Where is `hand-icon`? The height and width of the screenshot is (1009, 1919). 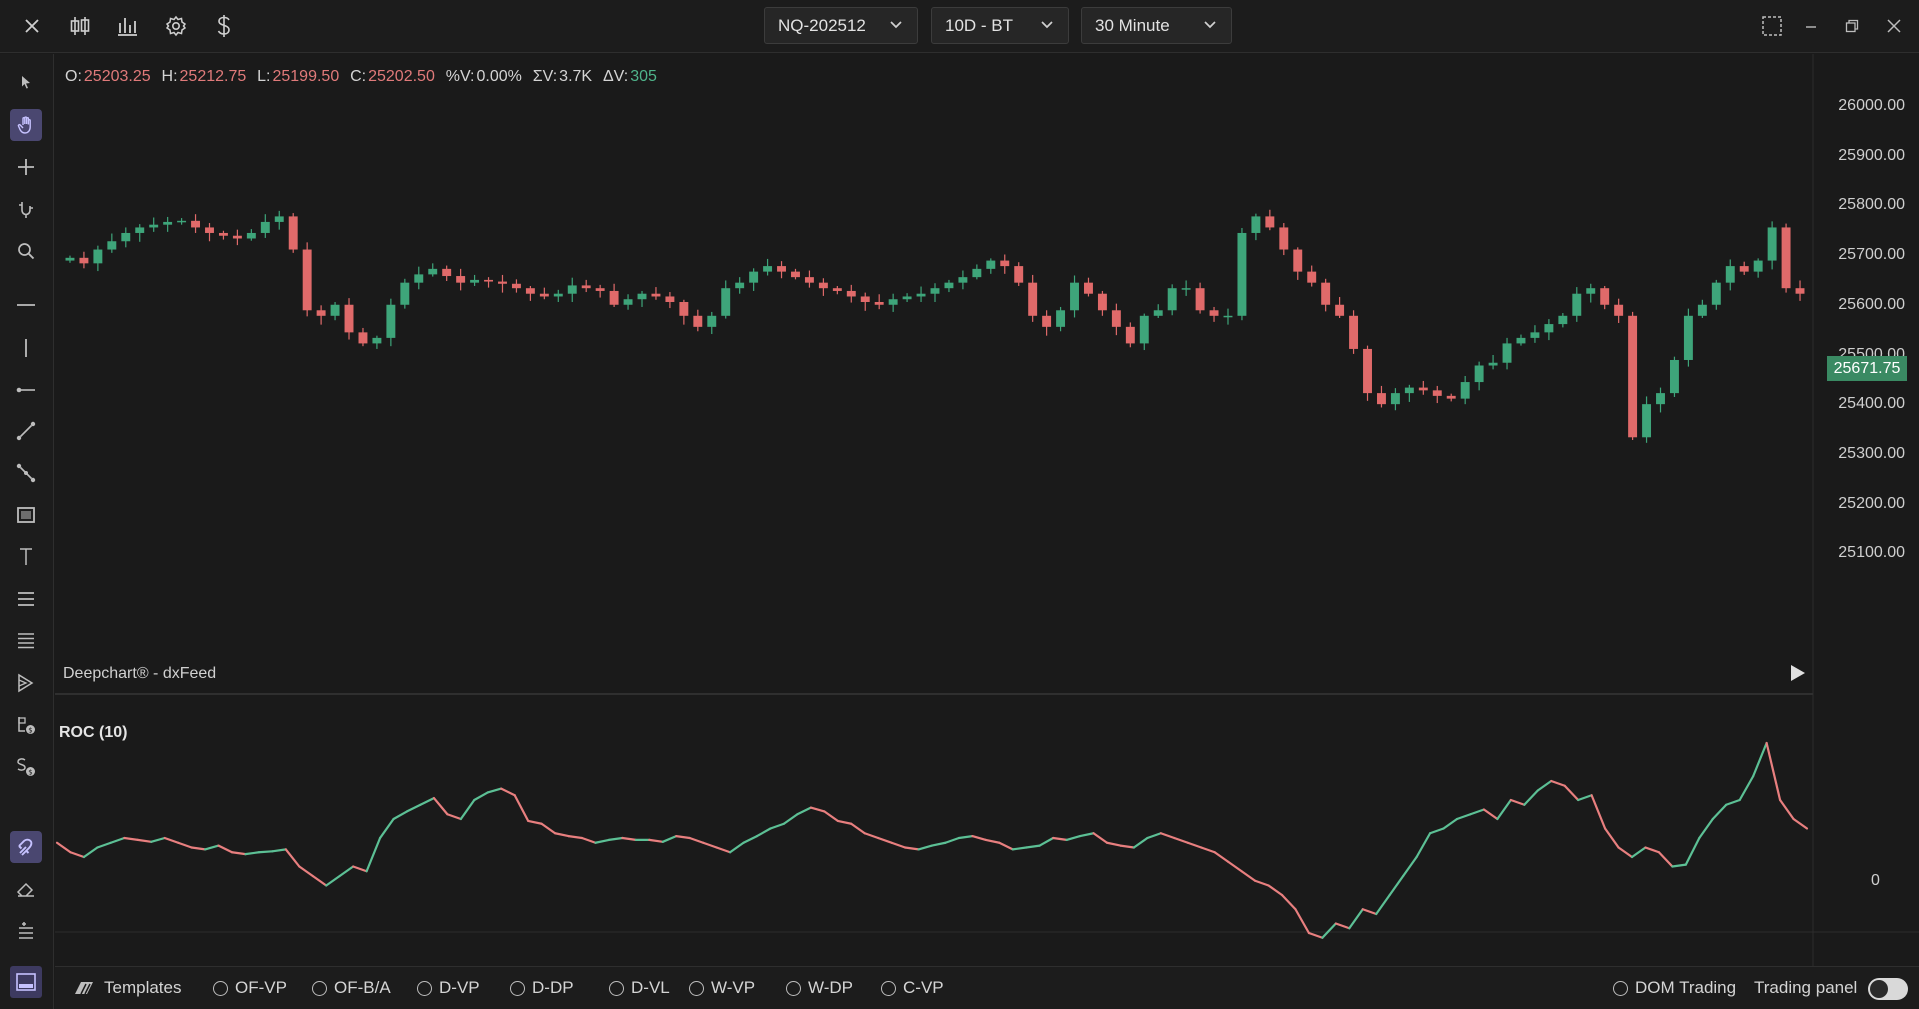
hand-icon is located at coordinates (26, 125).